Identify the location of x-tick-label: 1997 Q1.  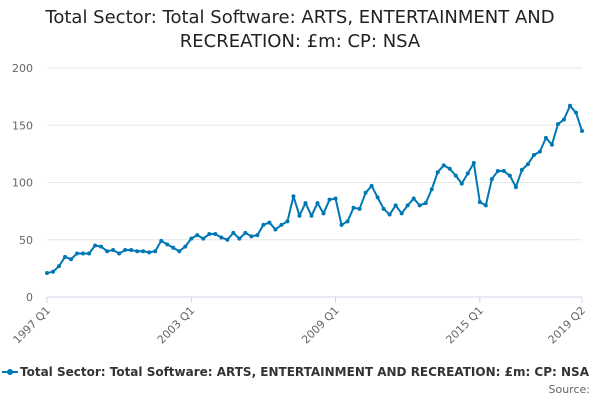
(32, 325).